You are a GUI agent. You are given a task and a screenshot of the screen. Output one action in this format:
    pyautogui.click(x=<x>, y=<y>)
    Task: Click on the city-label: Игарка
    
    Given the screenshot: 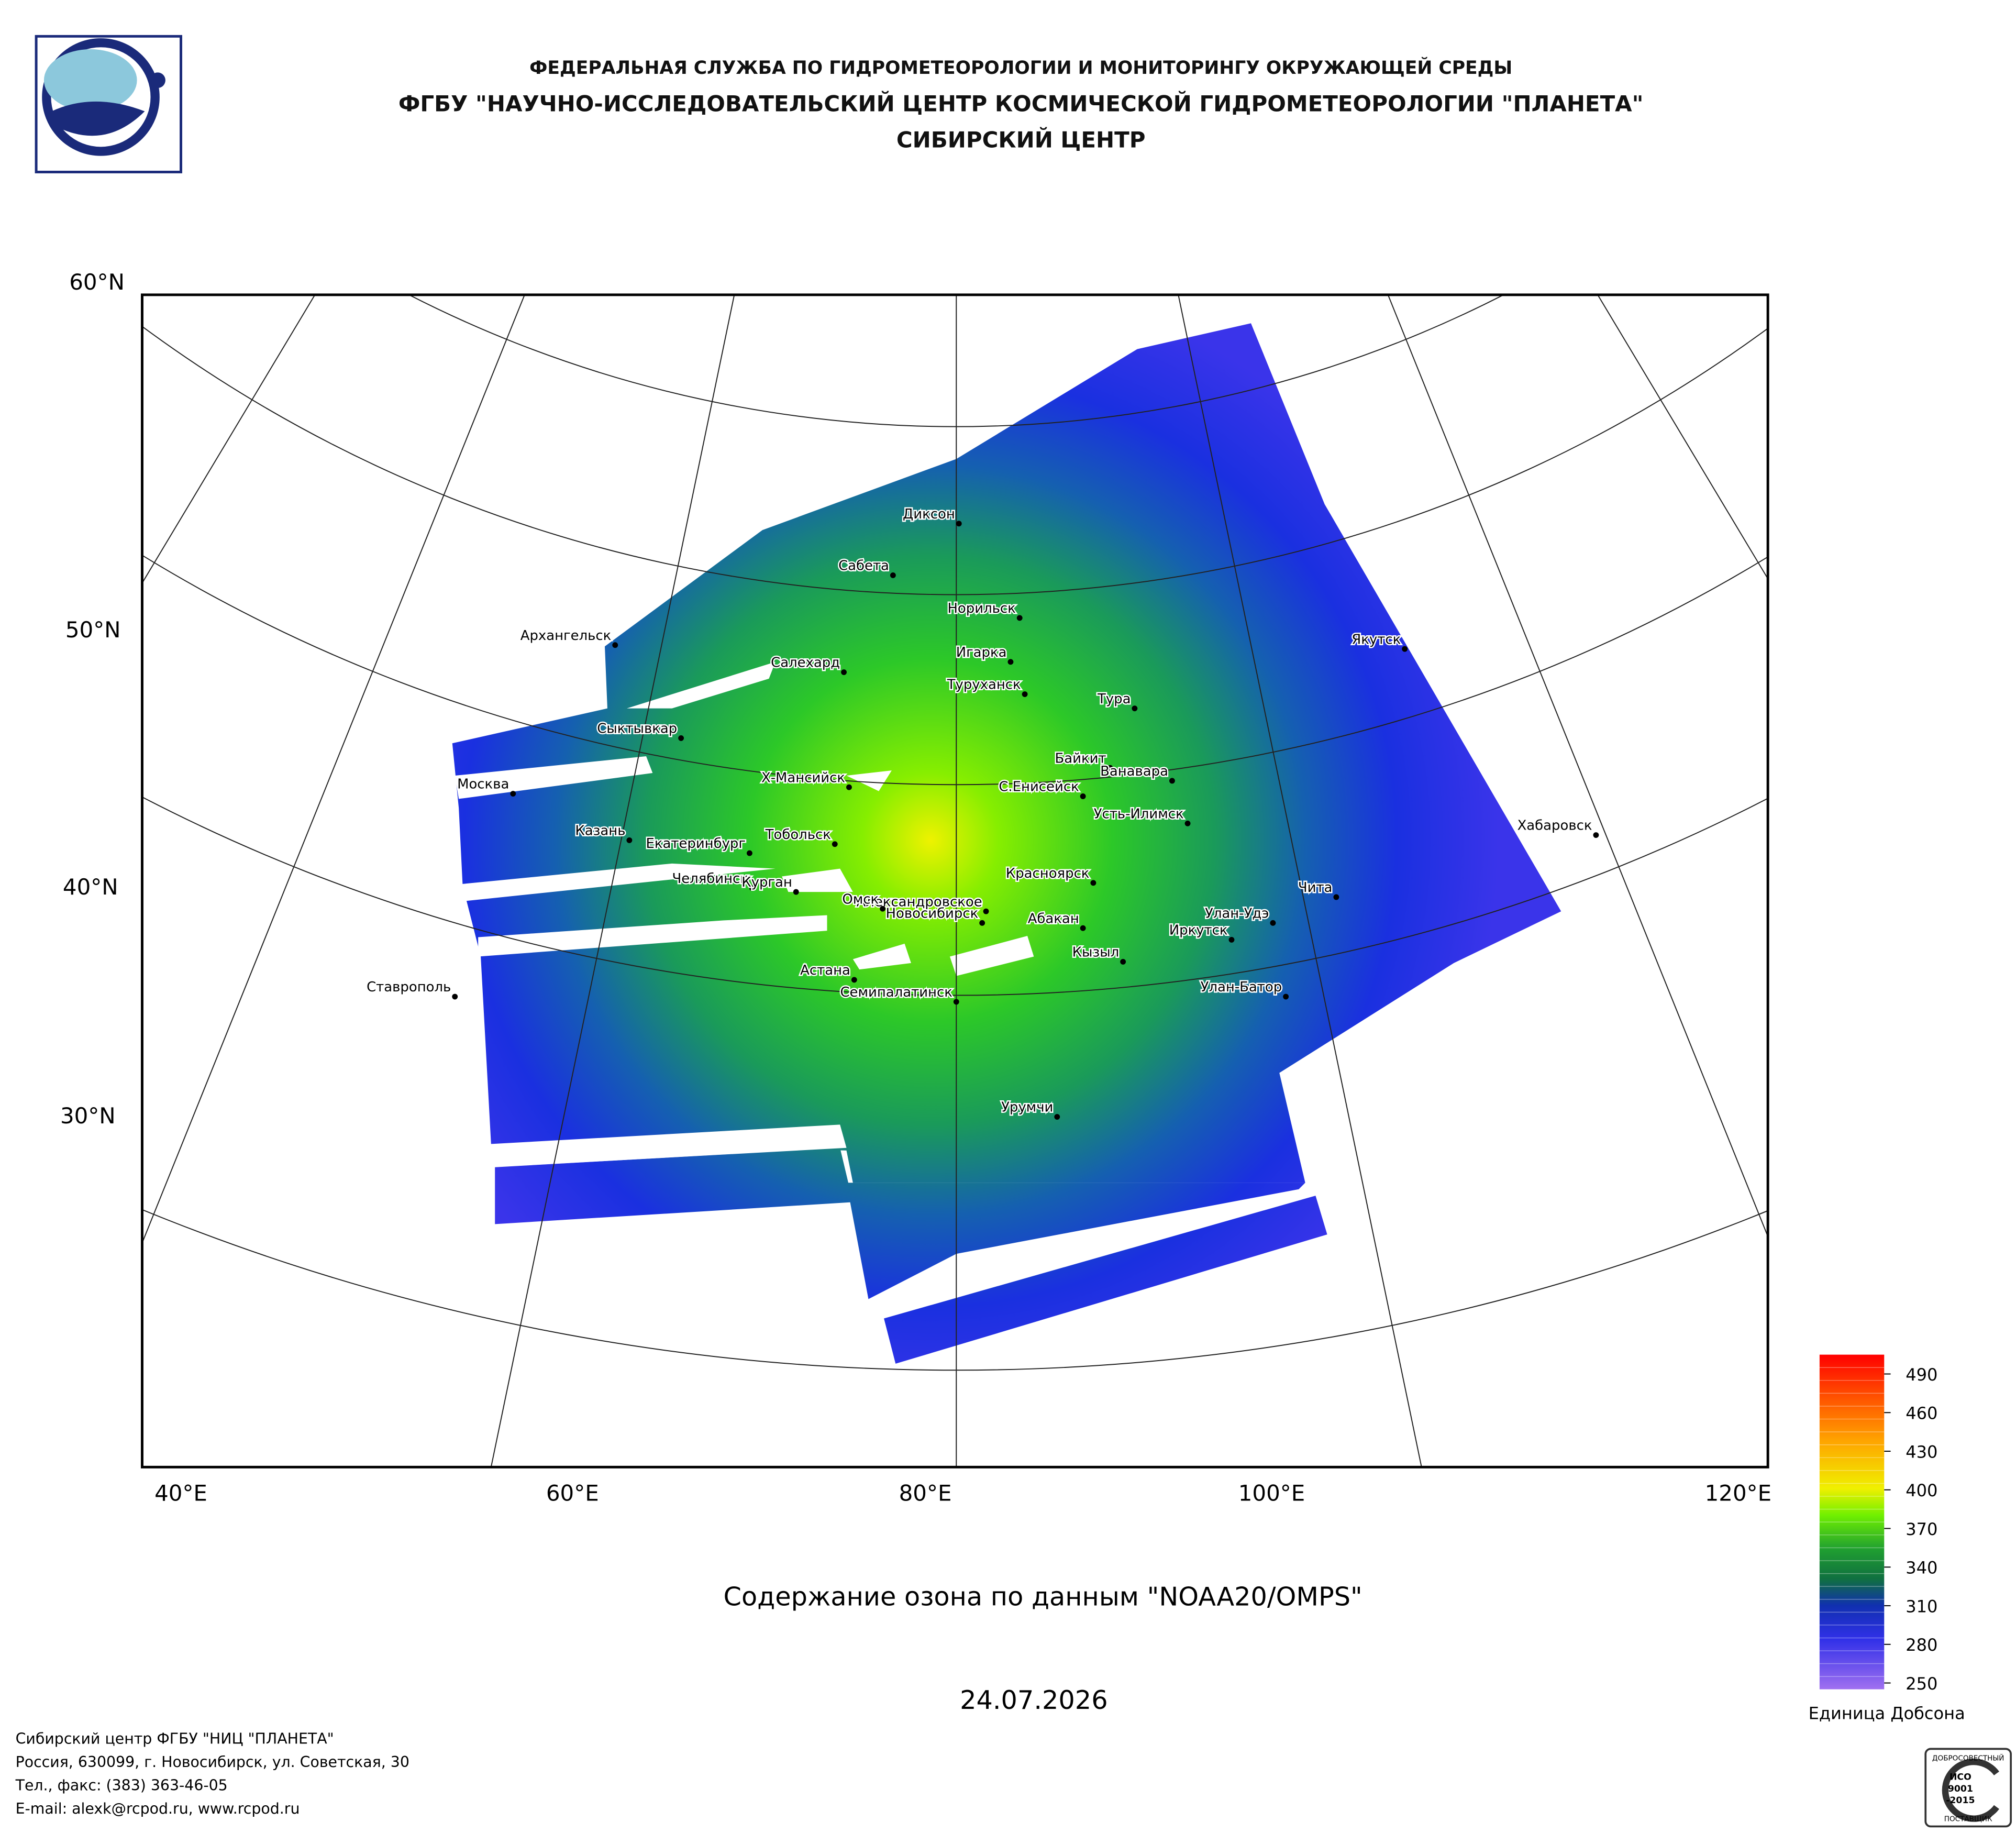 What is the action you would take?
    pyautogui.click(x=982, y=652)
    